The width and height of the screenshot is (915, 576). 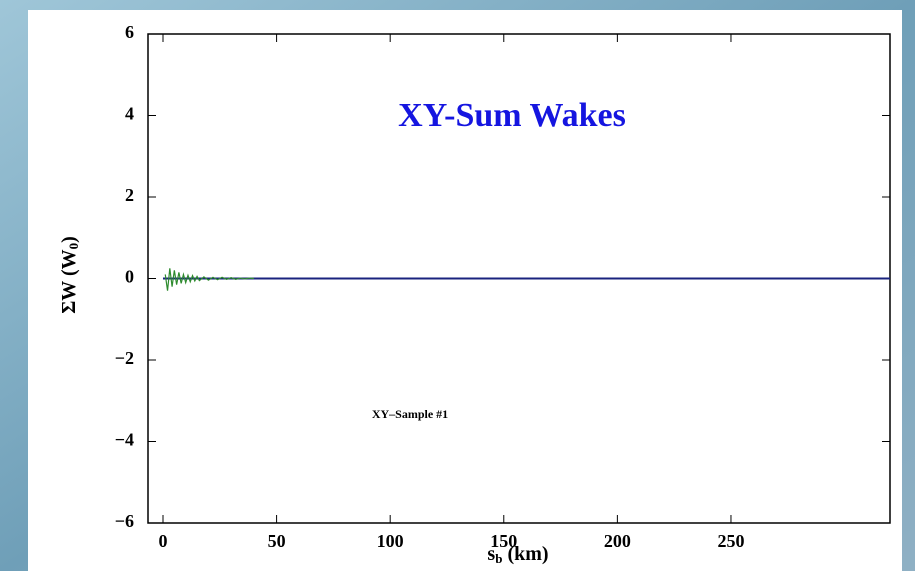 I want to click on x-tick-label: 150, so click(x=503, y=541).